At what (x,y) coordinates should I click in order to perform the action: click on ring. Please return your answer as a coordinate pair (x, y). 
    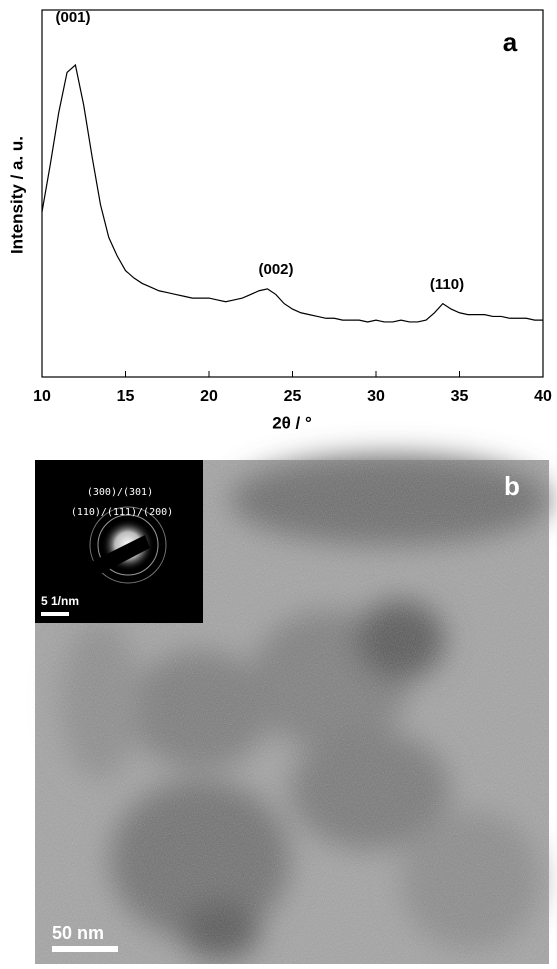
    Looking at the image, I should click on (128, 545).